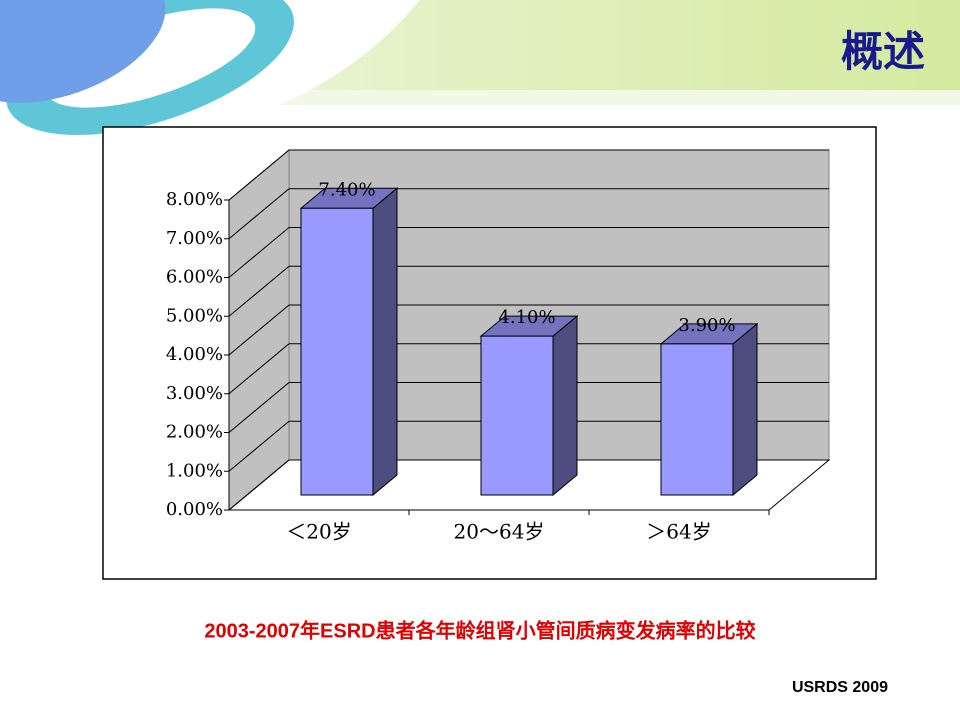 Image resolution: width=960 pixels, height=720 pixels. I want to click on y-tick-label: 1.00%, so click(194, 470).